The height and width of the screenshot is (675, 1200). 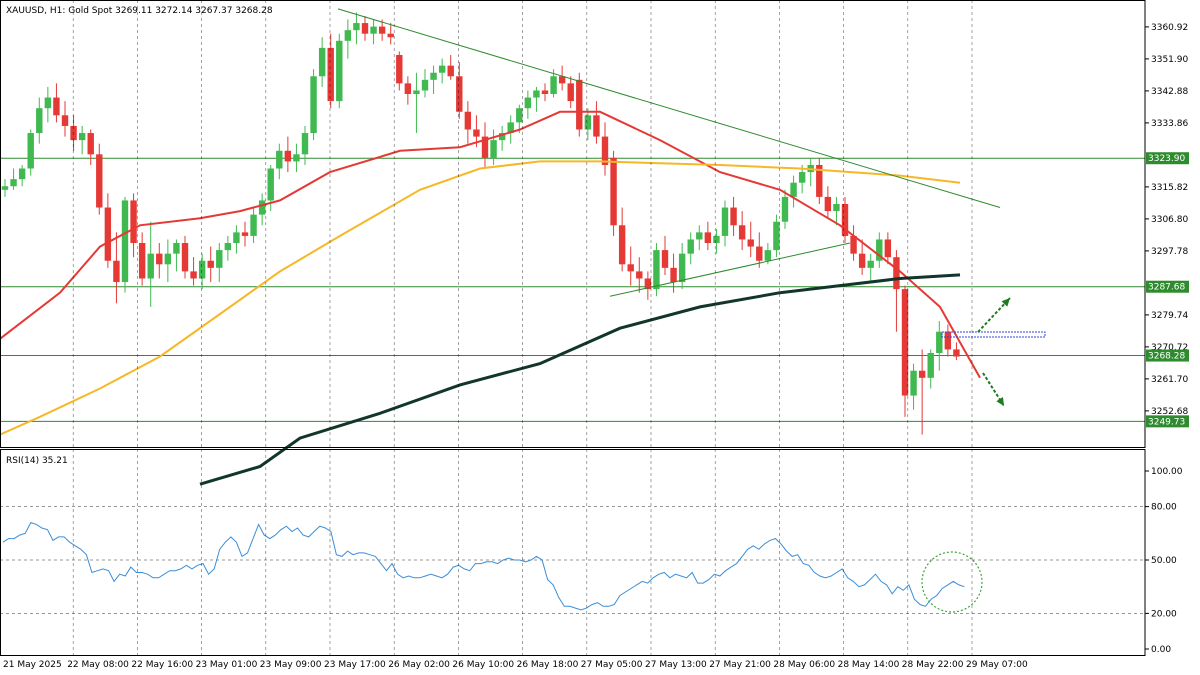 What do you see at coordinates (993, 334) in the screenshot?
I see `range-box` at bounding box center [993, 334].